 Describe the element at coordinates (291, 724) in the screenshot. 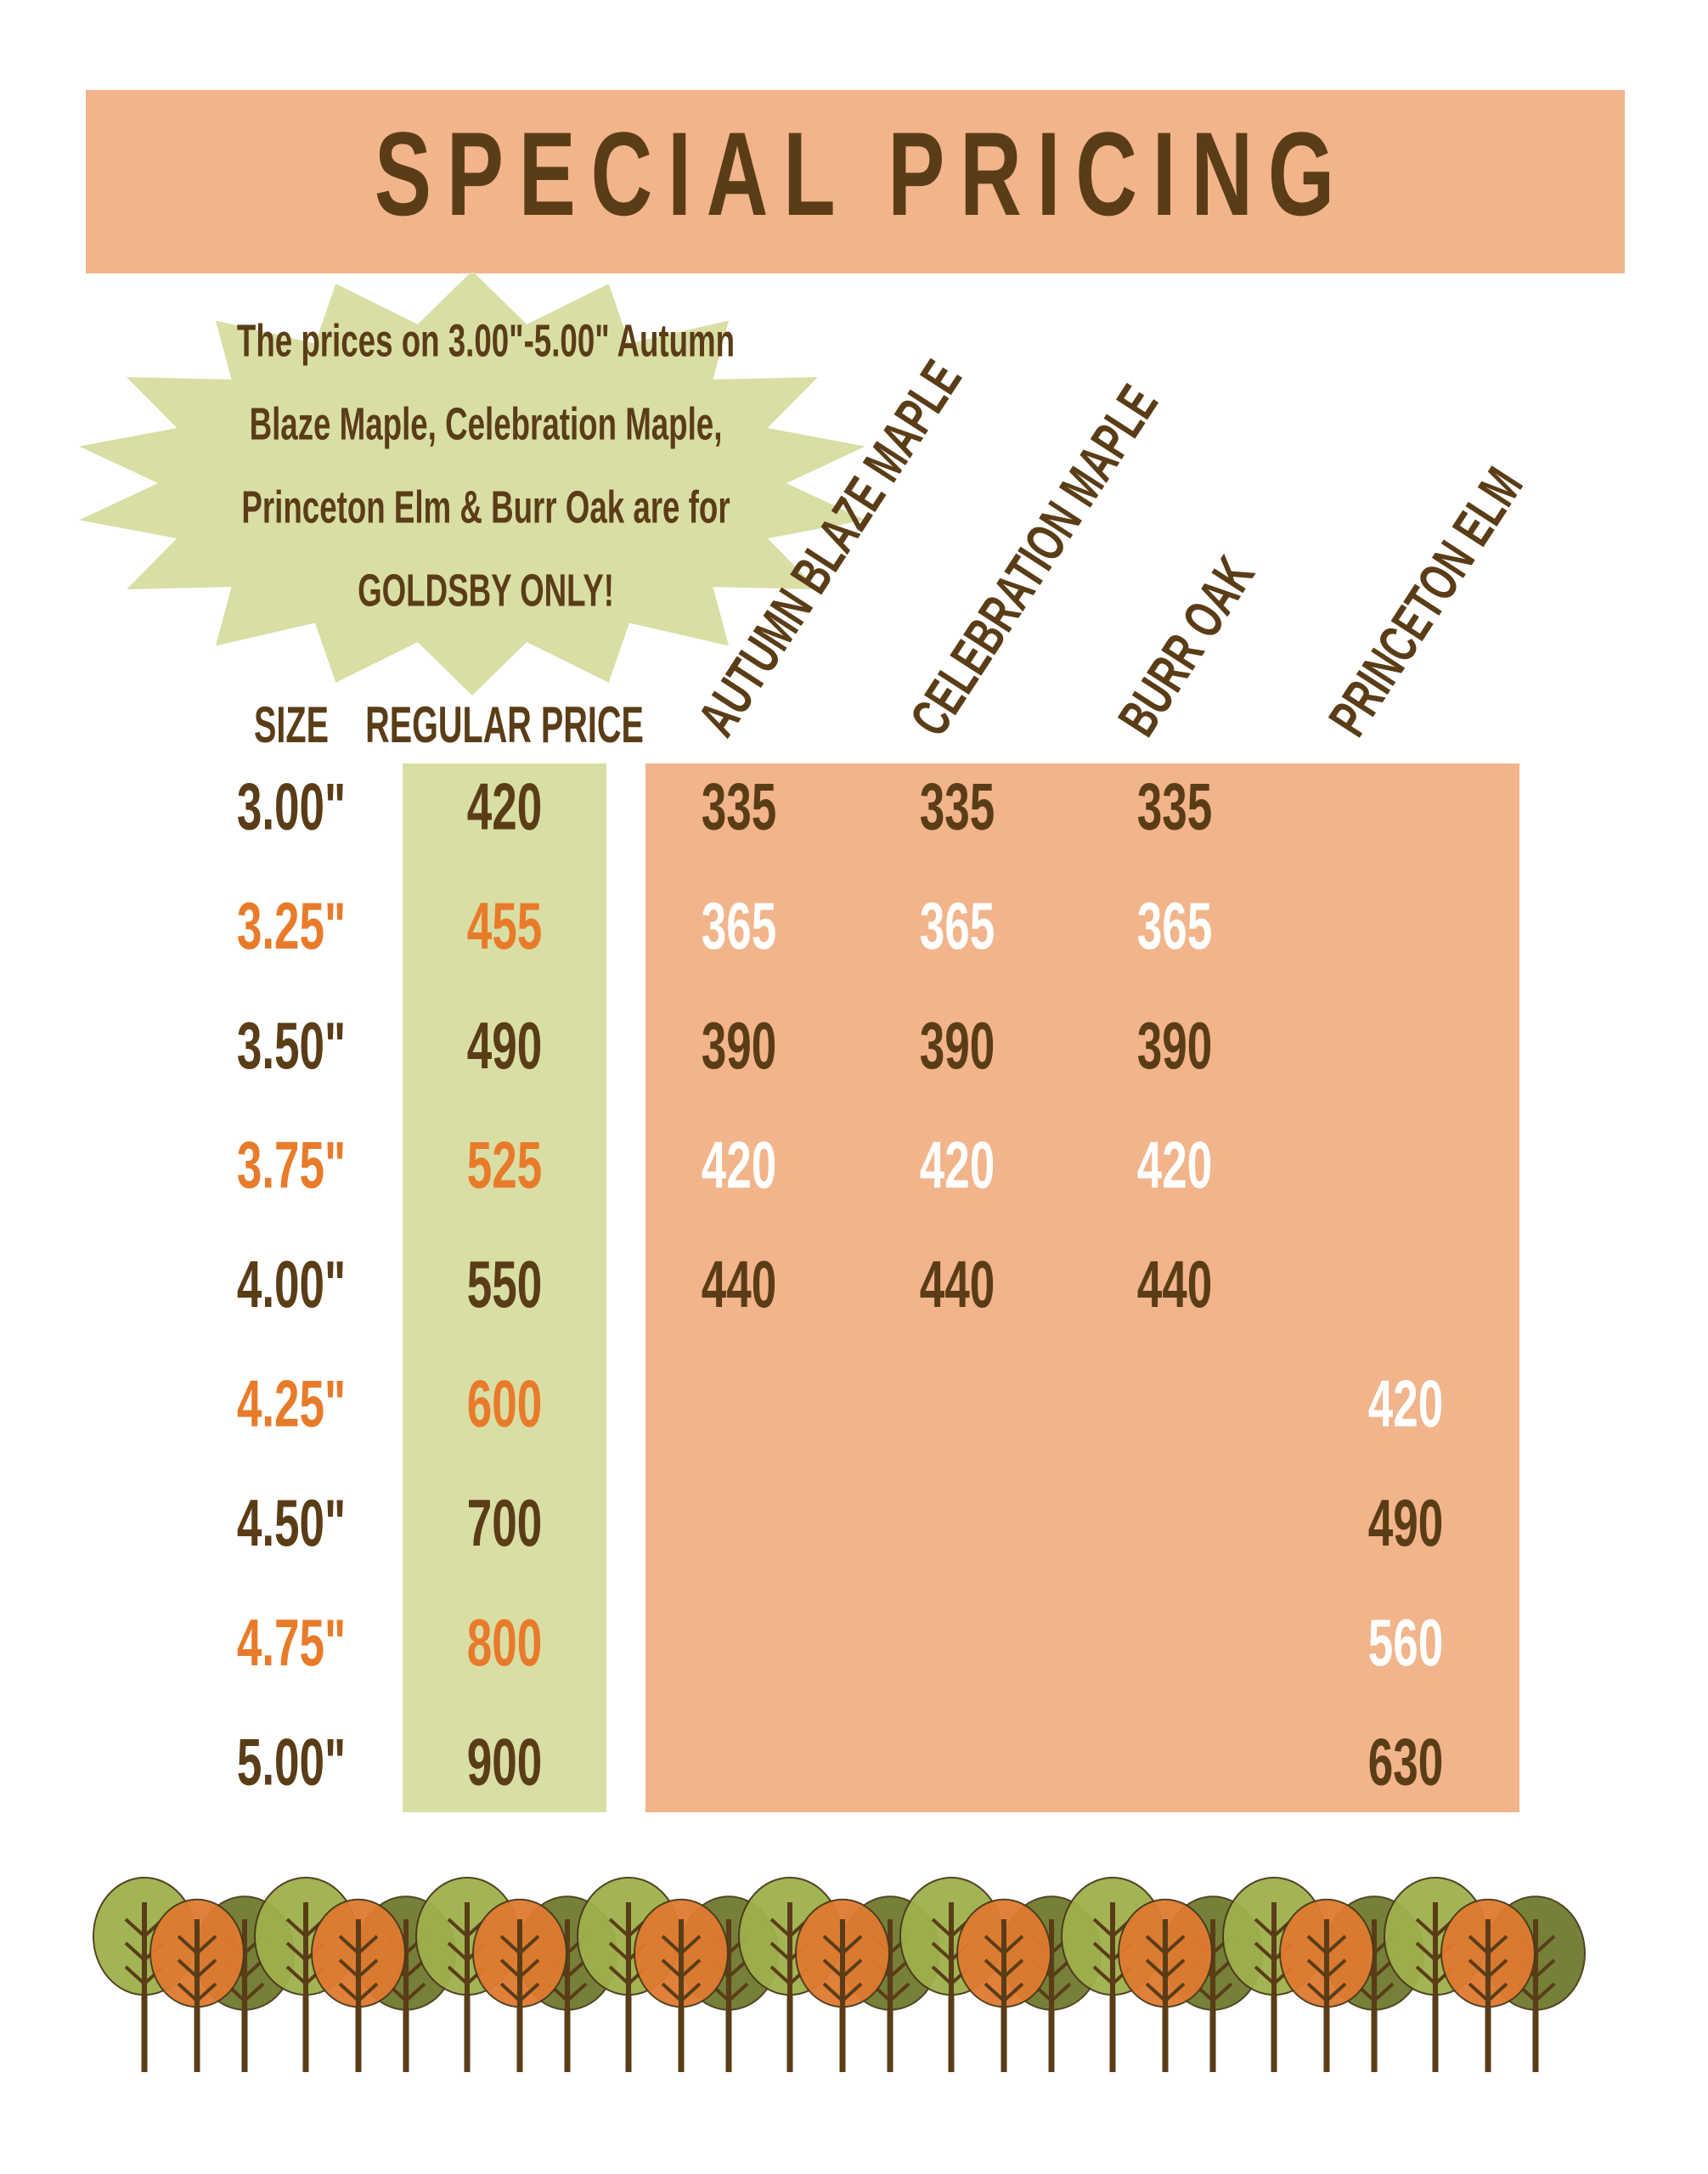

I see `column-header: SIZE` at that location.